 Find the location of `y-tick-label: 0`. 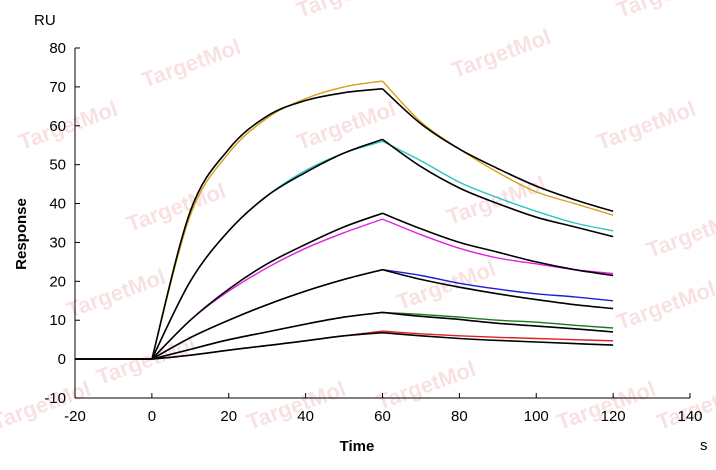

y-tick-label: 0 is located at coordinates (62, 359).